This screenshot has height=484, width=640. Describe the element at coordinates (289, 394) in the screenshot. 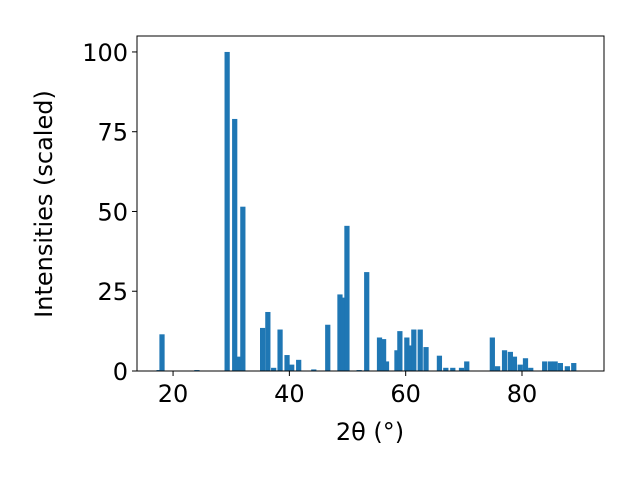

I see `x-tick-label: 40` at that location.